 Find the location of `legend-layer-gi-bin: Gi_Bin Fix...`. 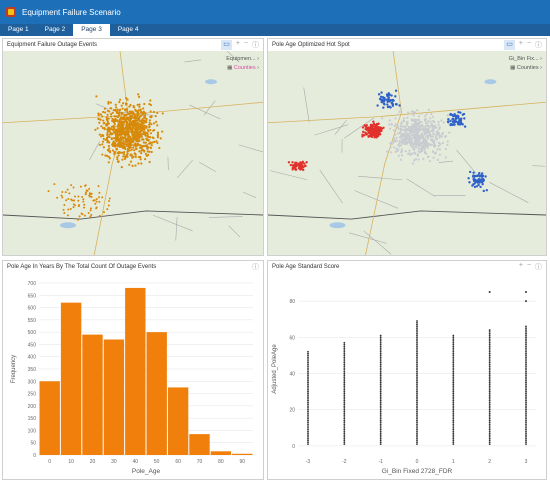

legend-layer-gi-bin: Gi_Bin Fix... is located at coordinates (523, 59).